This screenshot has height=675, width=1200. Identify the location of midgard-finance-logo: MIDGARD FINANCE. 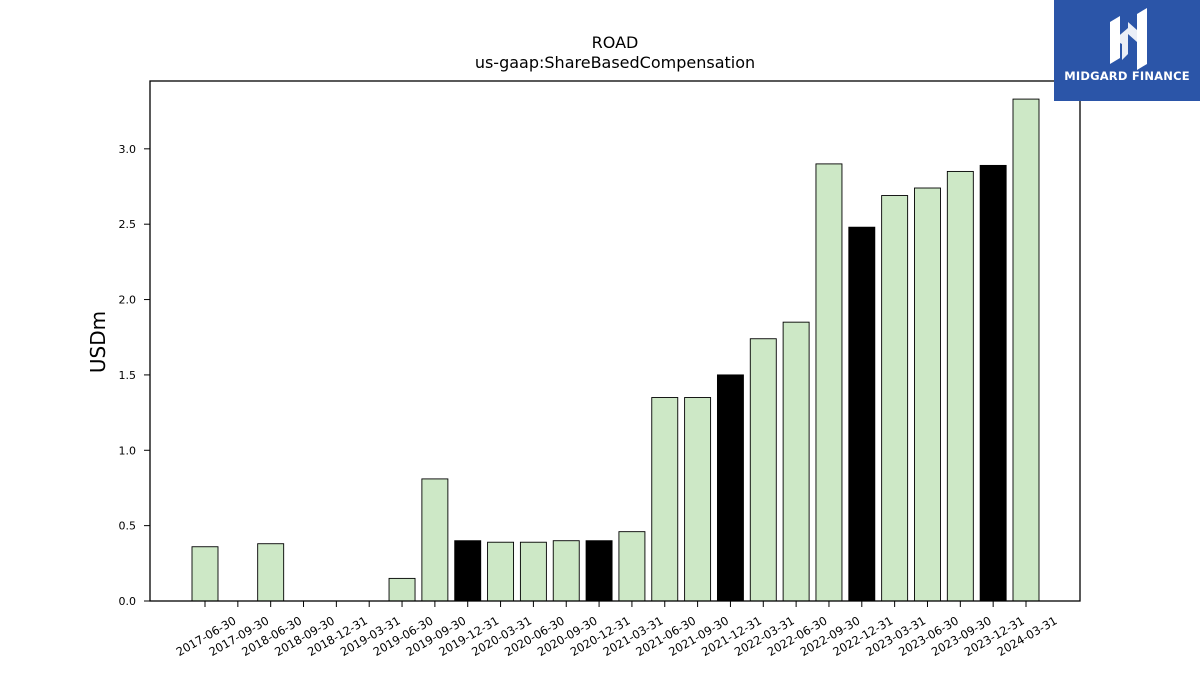
(1127, 50).